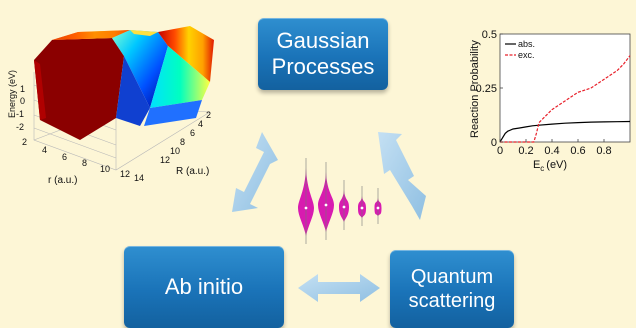 This screenshot has width=636, height=328. What do you see at coordinates (62, 180) in the screenshot?
I see `surface-r-label: r (a.u.)` at bounding box center [62, 180].